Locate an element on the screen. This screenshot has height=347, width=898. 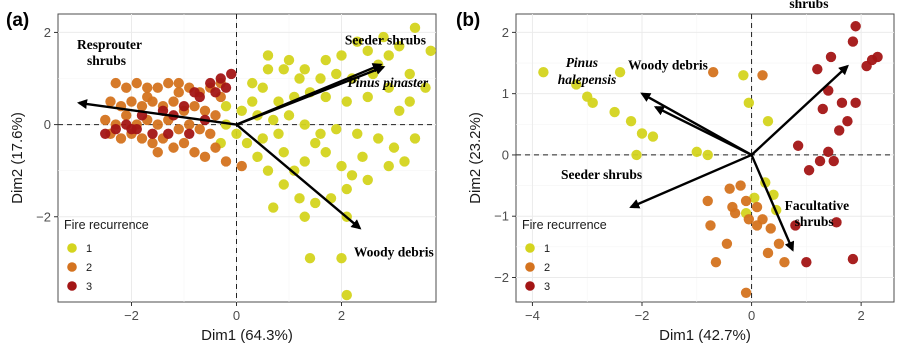
y-axis-title-a: Dim2 (17.6%) is located at coordinates (17, 158).